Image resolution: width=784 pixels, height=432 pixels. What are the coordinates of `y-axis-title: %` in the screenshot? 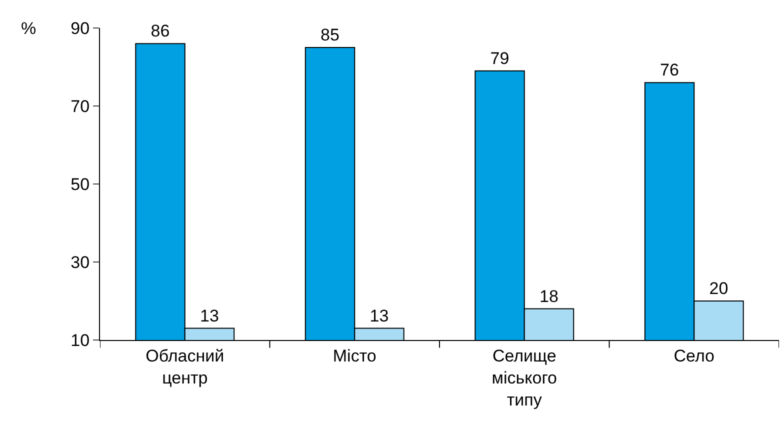 It's located at (28, 28).